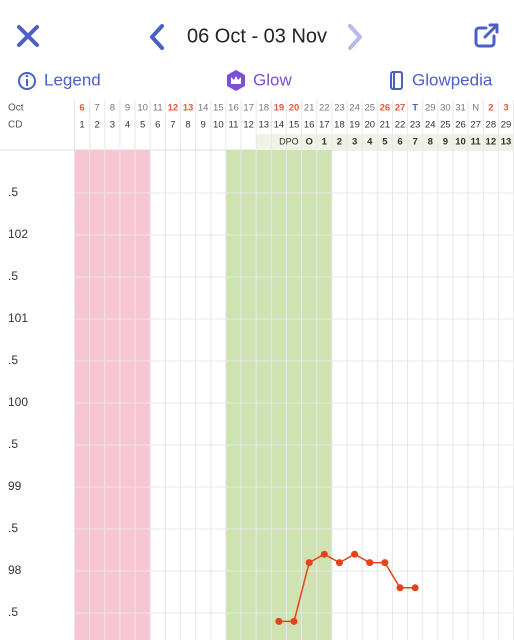 The width and height of the screenshot is (514, 640). What do you see at coordinates (142, 125) in the screenshot?
I see `cycle-day-label: 5` at bounding box center [142, 125].